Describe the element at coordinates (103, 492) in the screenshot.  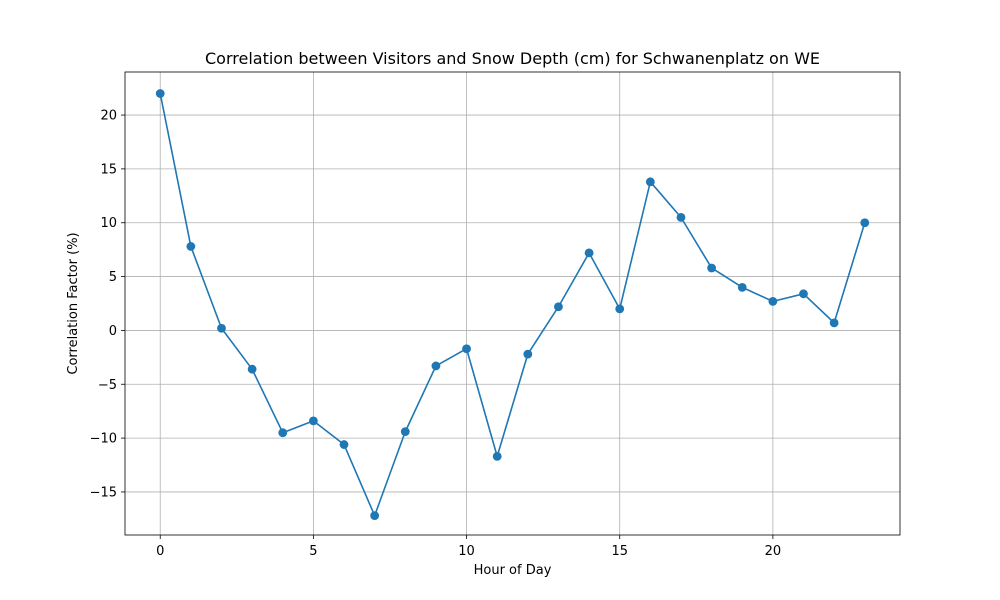
I see `y-tick-label: −15` at that location.